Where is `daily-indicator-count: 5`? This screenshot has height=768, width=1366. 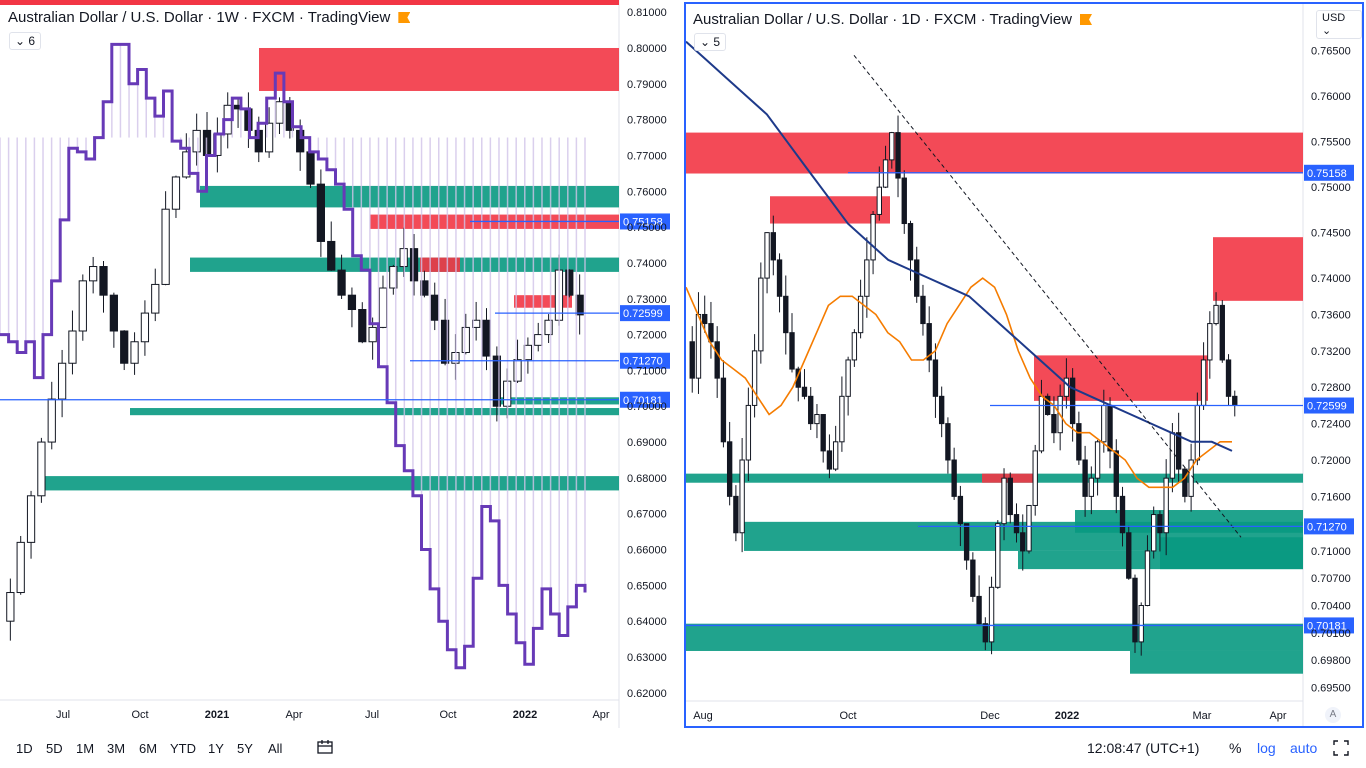 daily-indicator-count: 5 is located at coordinates (717, 42).